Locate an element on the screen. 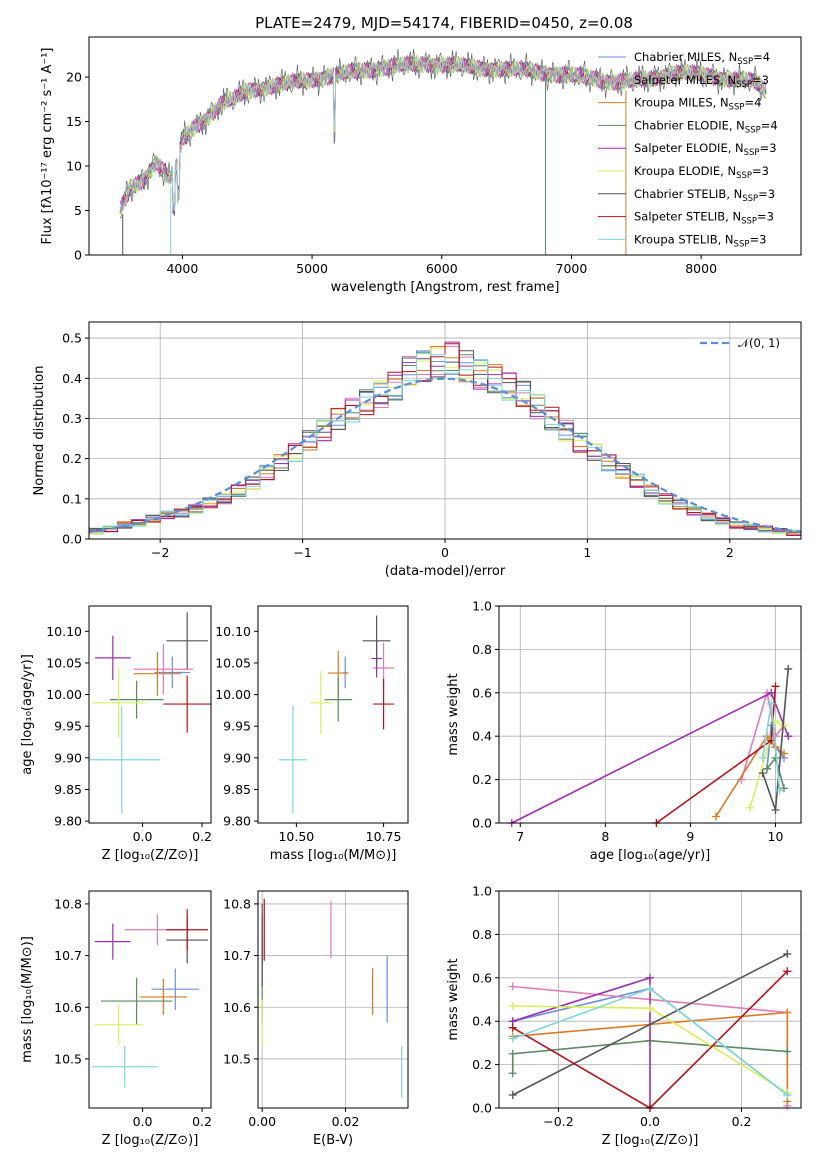 The image size is (819, 1170). weight_vs_Z-frame is located at coordinates (650, 999).